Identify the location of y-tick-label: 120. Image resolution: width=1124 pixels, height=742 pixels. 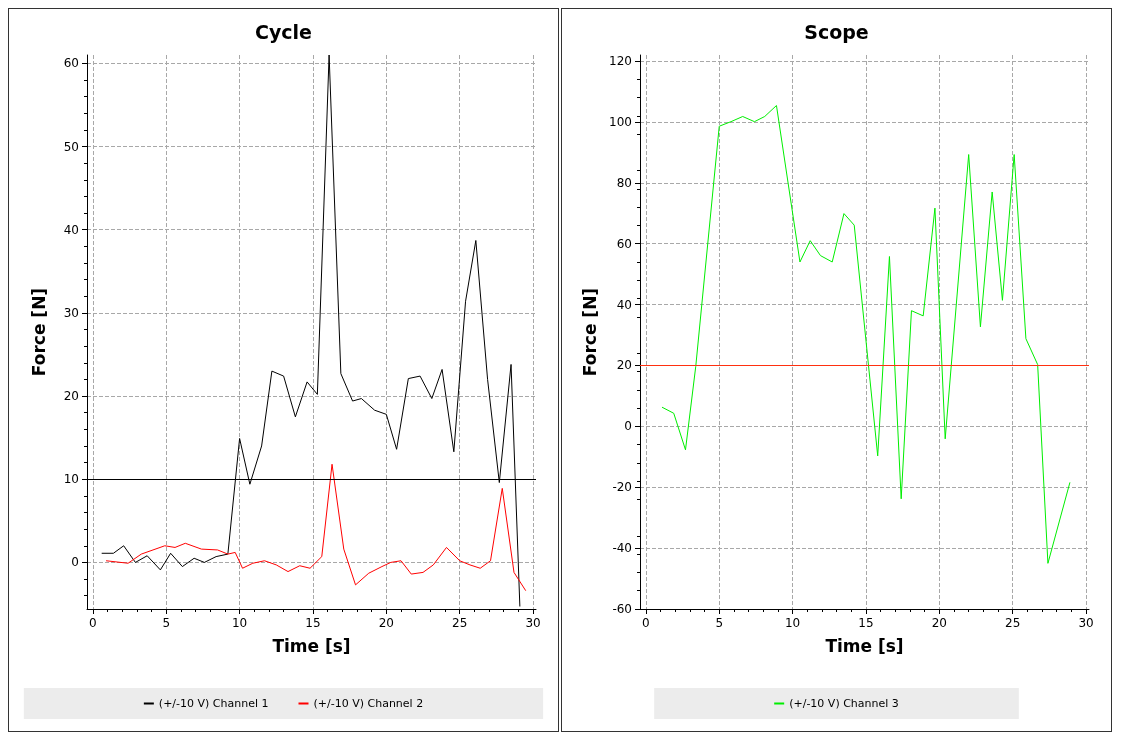
(620, 61).